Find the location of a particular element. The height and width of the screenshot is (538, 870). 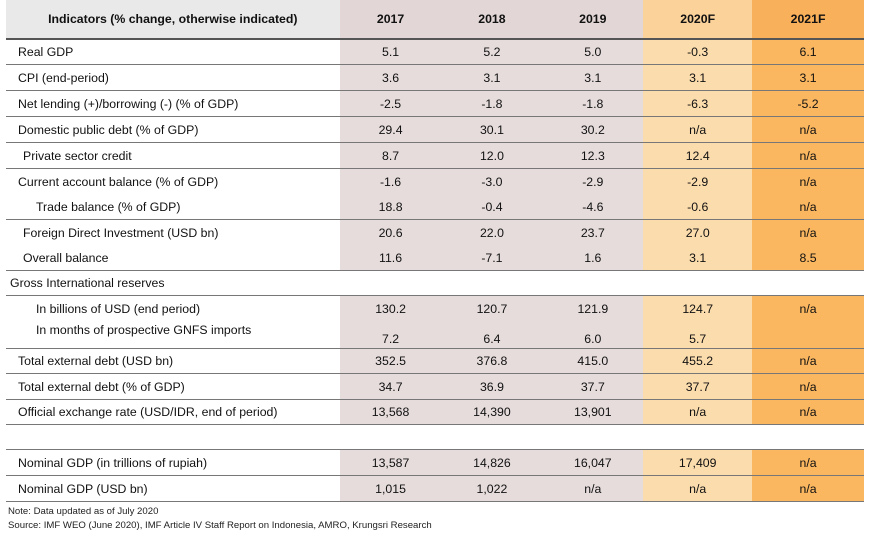

value-cell: 8.5 is located at coordinates (808, 257).